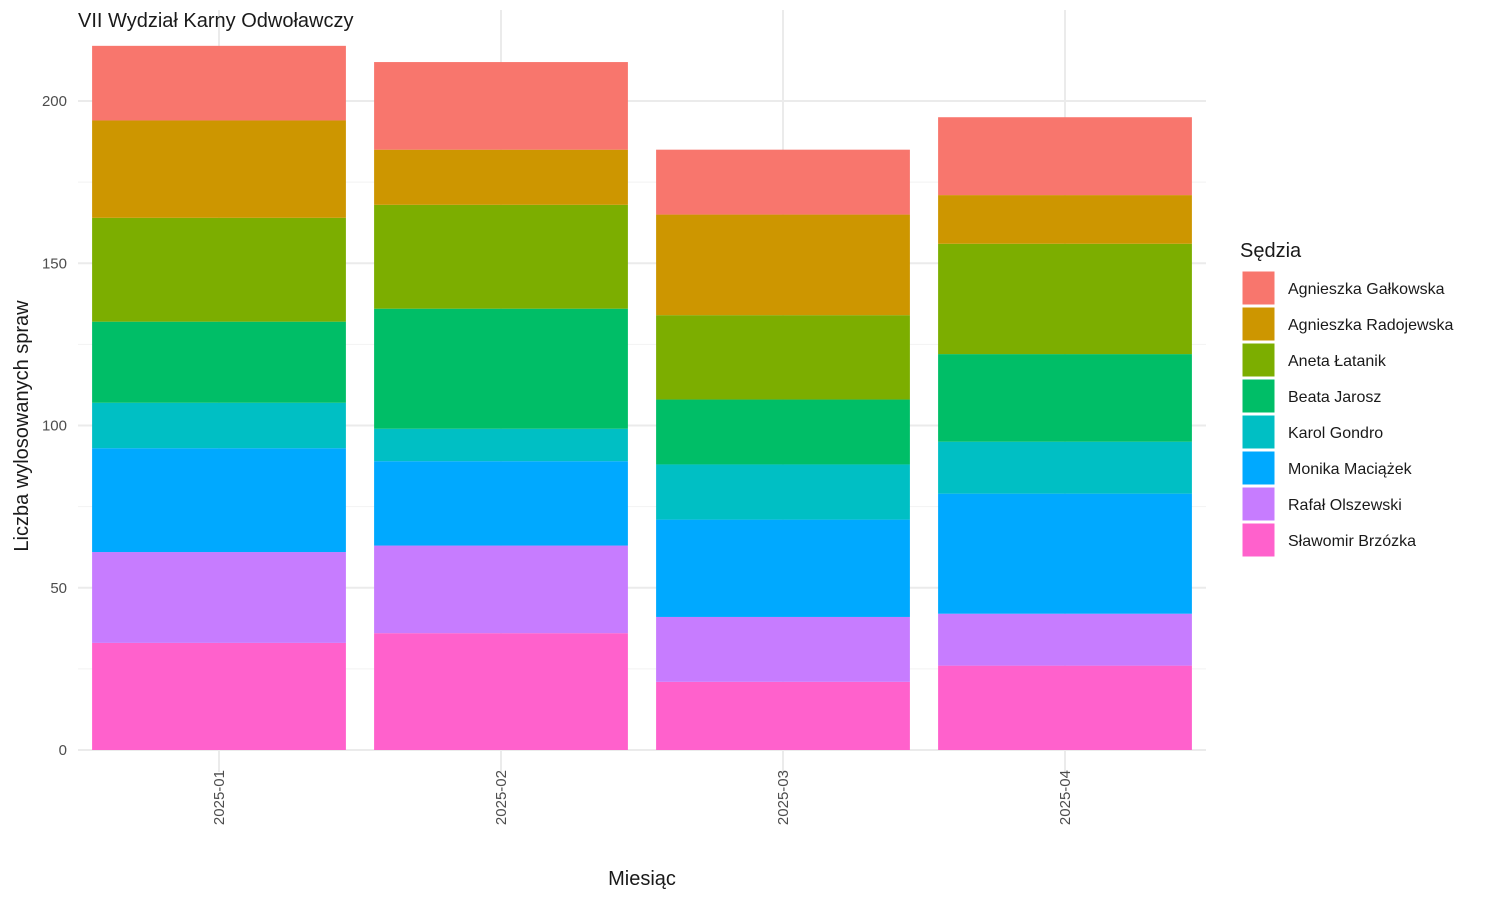 This screenshot has width=1500, height=900. I want to click on x-tick-label: 2025-04, so click(1065, 797).